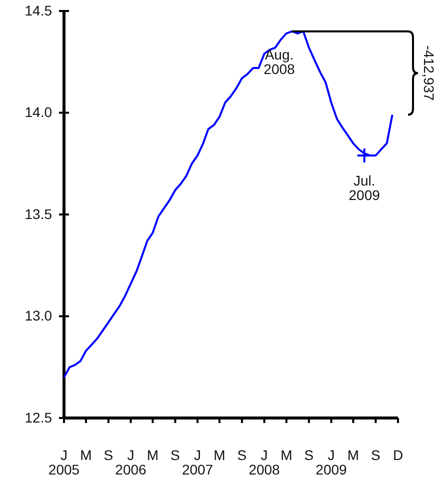 The image size is (443, 480). I want to click on text: -412,937, so click(429, 73).